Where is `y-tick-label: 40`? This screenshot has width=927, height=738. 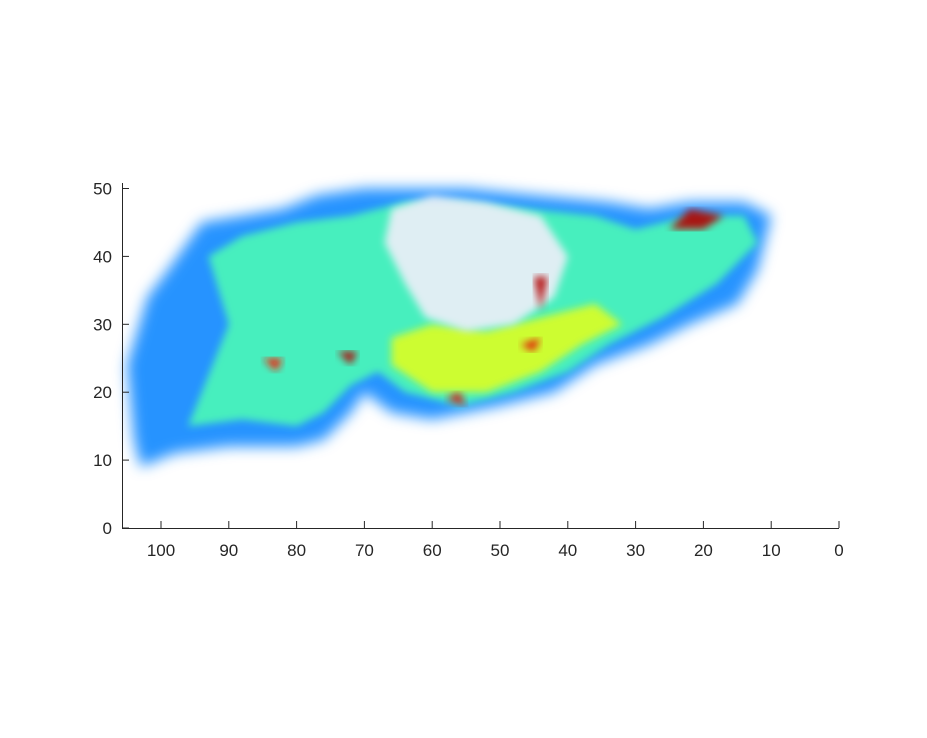 y-tick-label: 40 is located at coordinates (102, 256).